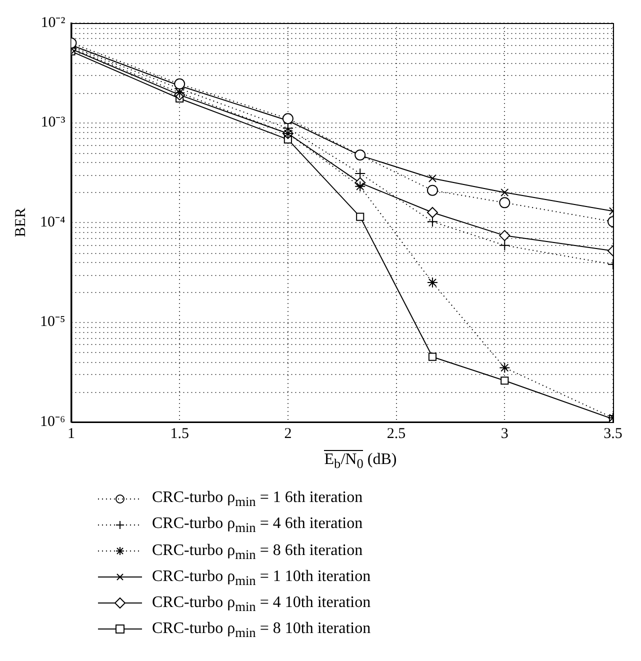  I want to click on x-tick-label: 2.5, so click(396, 434).